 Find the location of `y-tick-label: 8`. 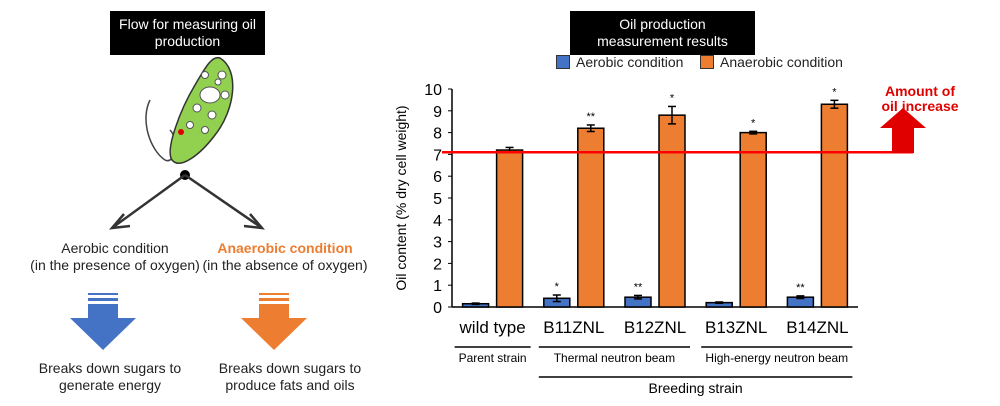

y-tick-label: 8 is located at coordinates (437, 134).